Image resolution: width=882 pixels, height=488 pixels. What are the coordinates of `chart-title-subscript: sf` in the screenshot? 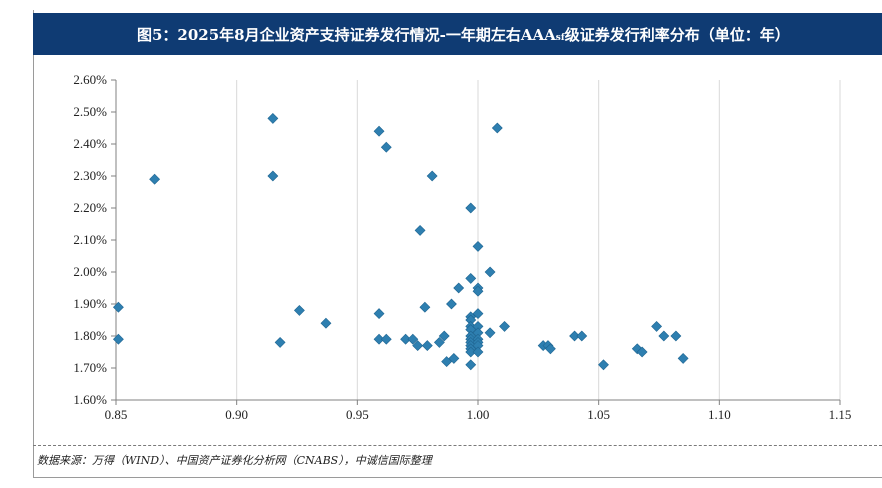 It's located at (560, 38).